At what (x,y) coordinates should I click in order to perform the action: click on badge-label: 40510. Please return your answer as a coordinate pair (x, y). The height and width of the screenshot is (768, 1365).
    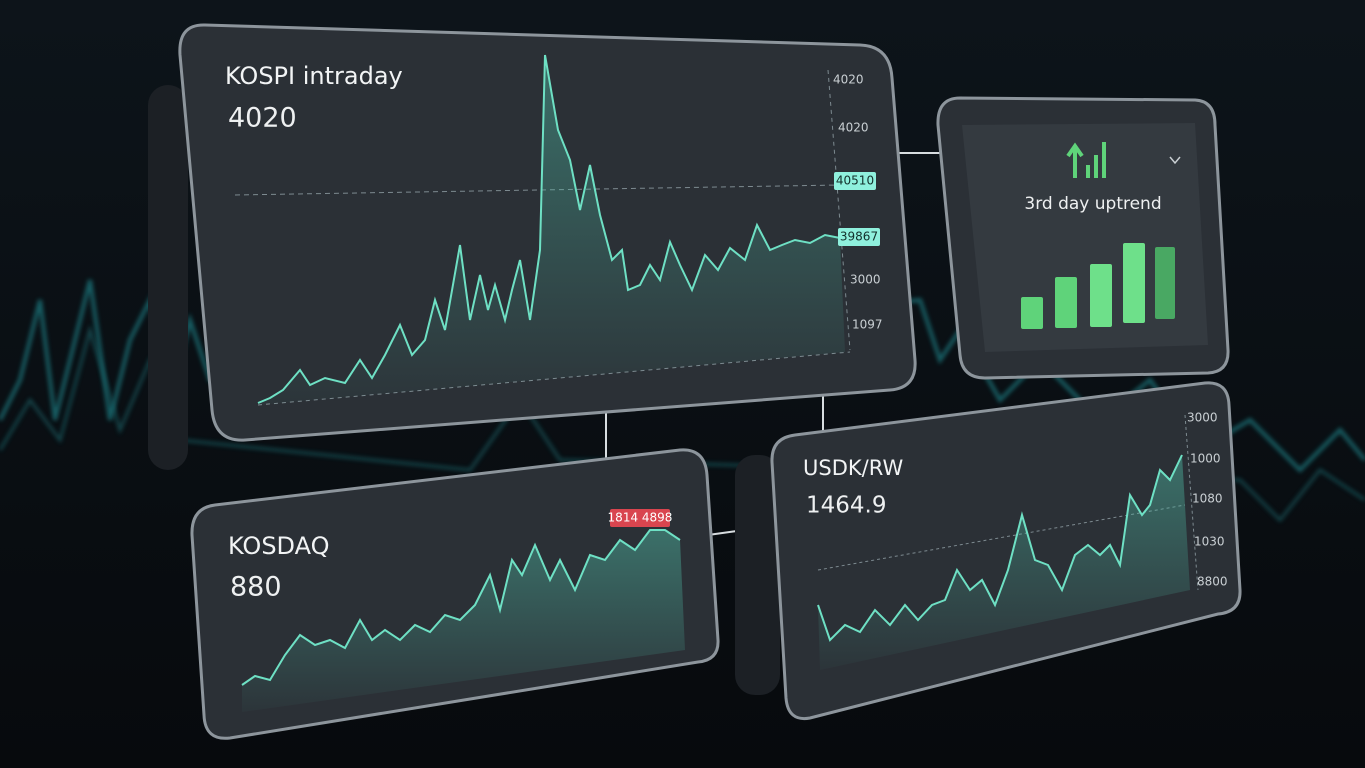
    Looking at the image, I should click on (855, 181).